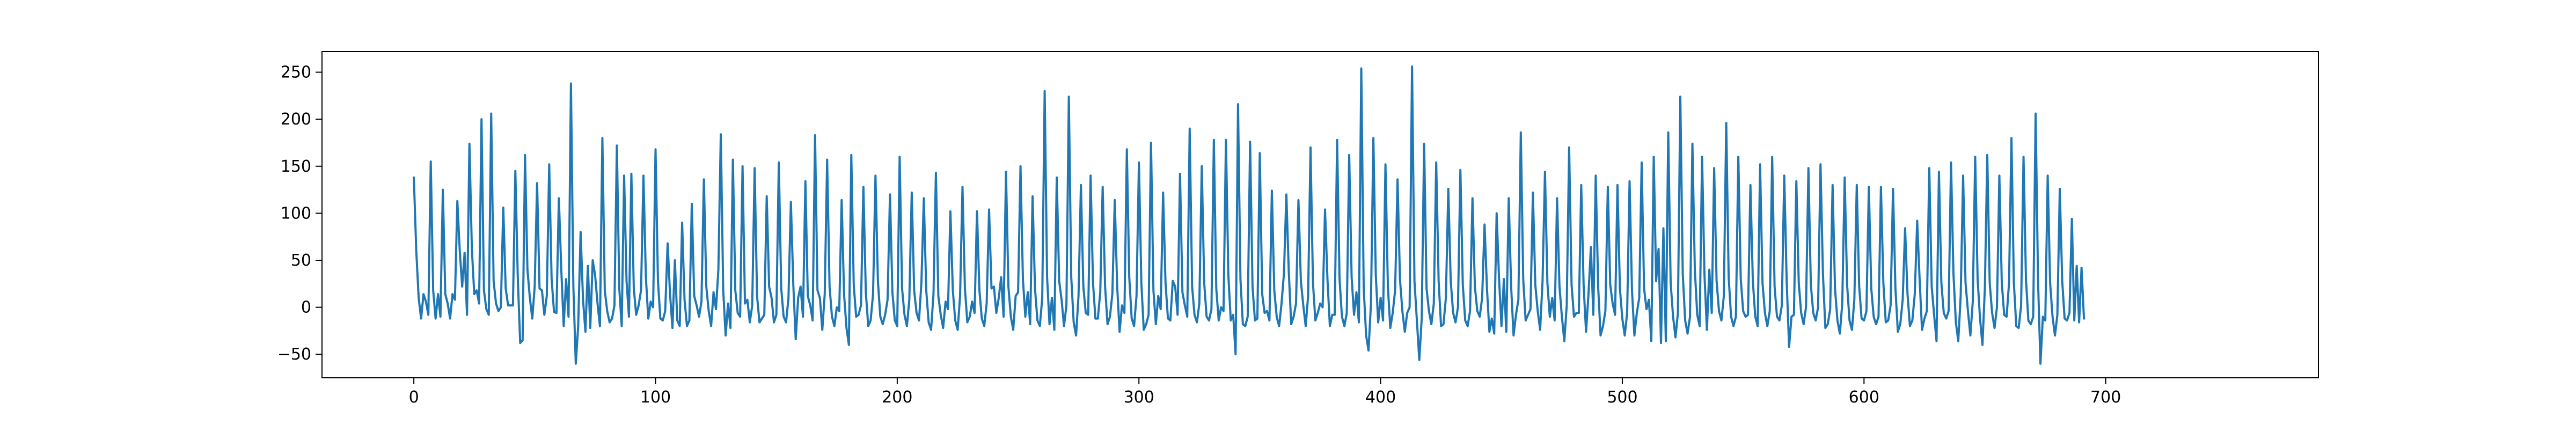  I want to click on y-tick-label: 150, so click(296, 166).